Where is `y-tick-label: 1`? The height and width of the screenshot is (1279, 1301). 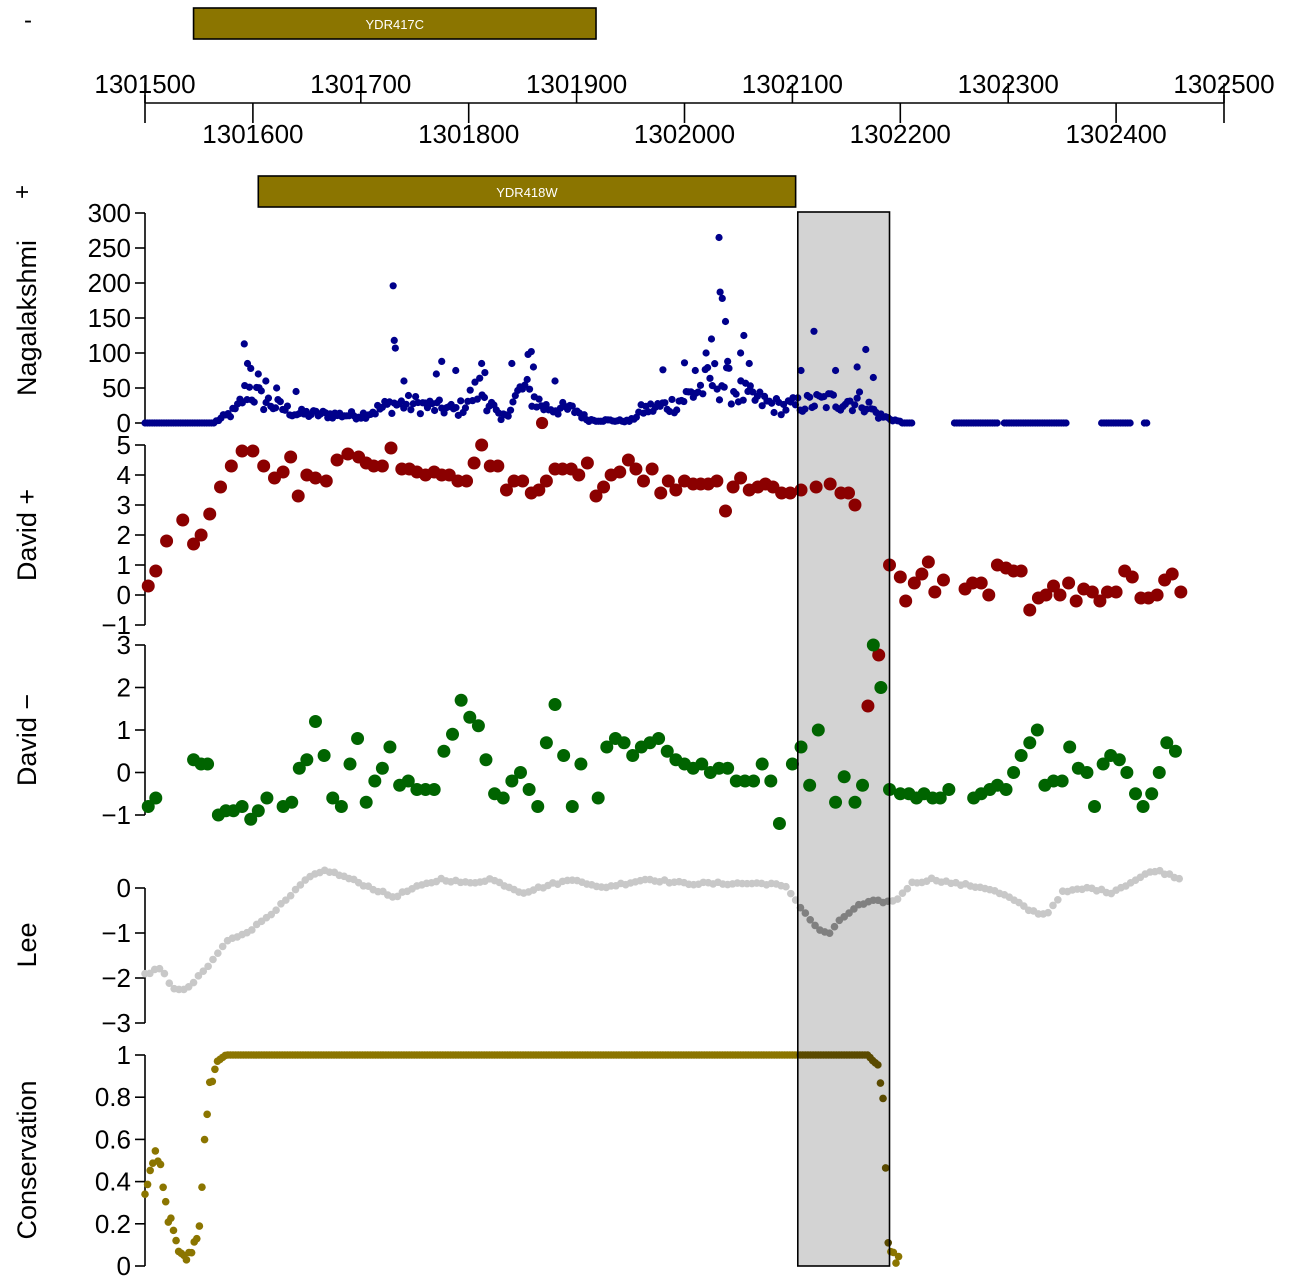
y-tick-label: 1 is located at coordinates (124, 565).